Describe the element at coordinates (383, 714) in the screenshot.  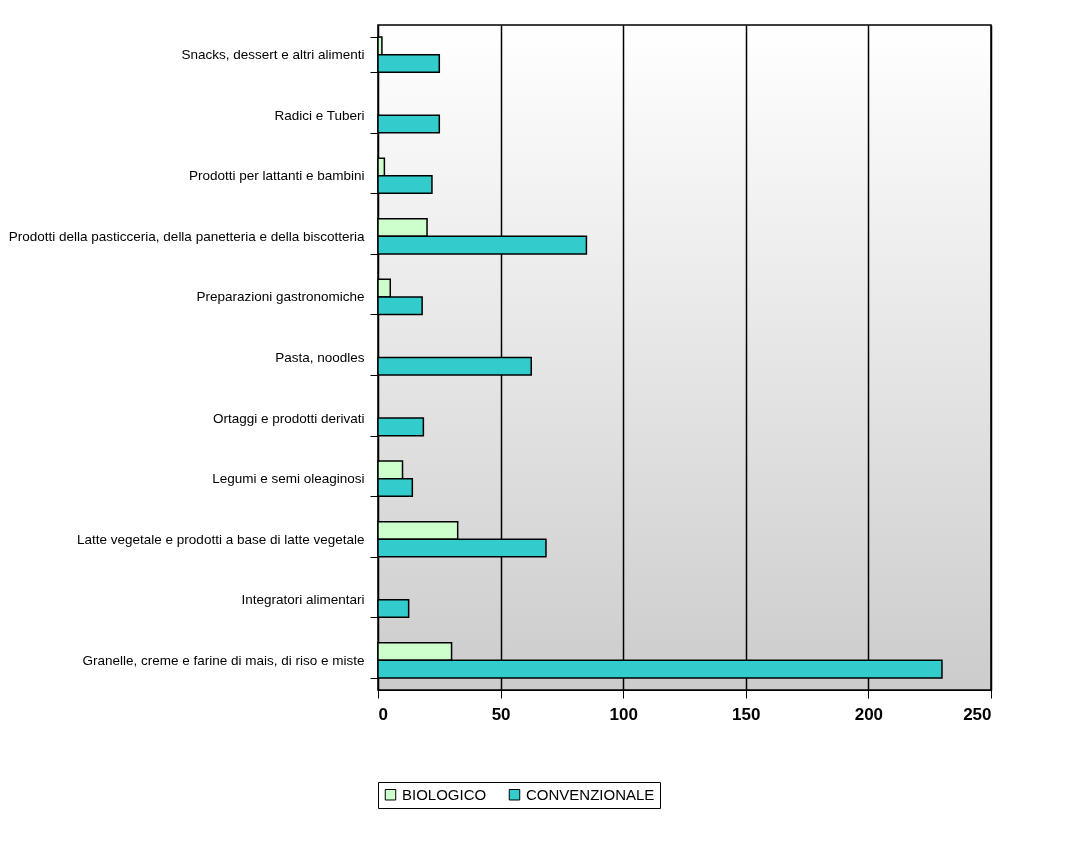
I see `x-tick-label: 0` at that location.